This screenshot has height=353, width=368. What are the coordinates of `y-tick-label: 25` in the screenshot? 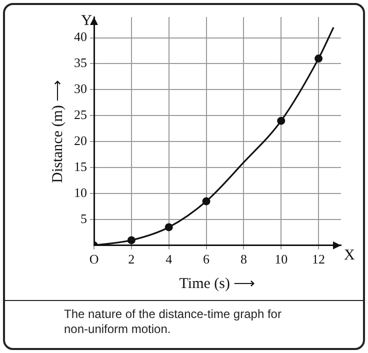 It's located at (80, 114).